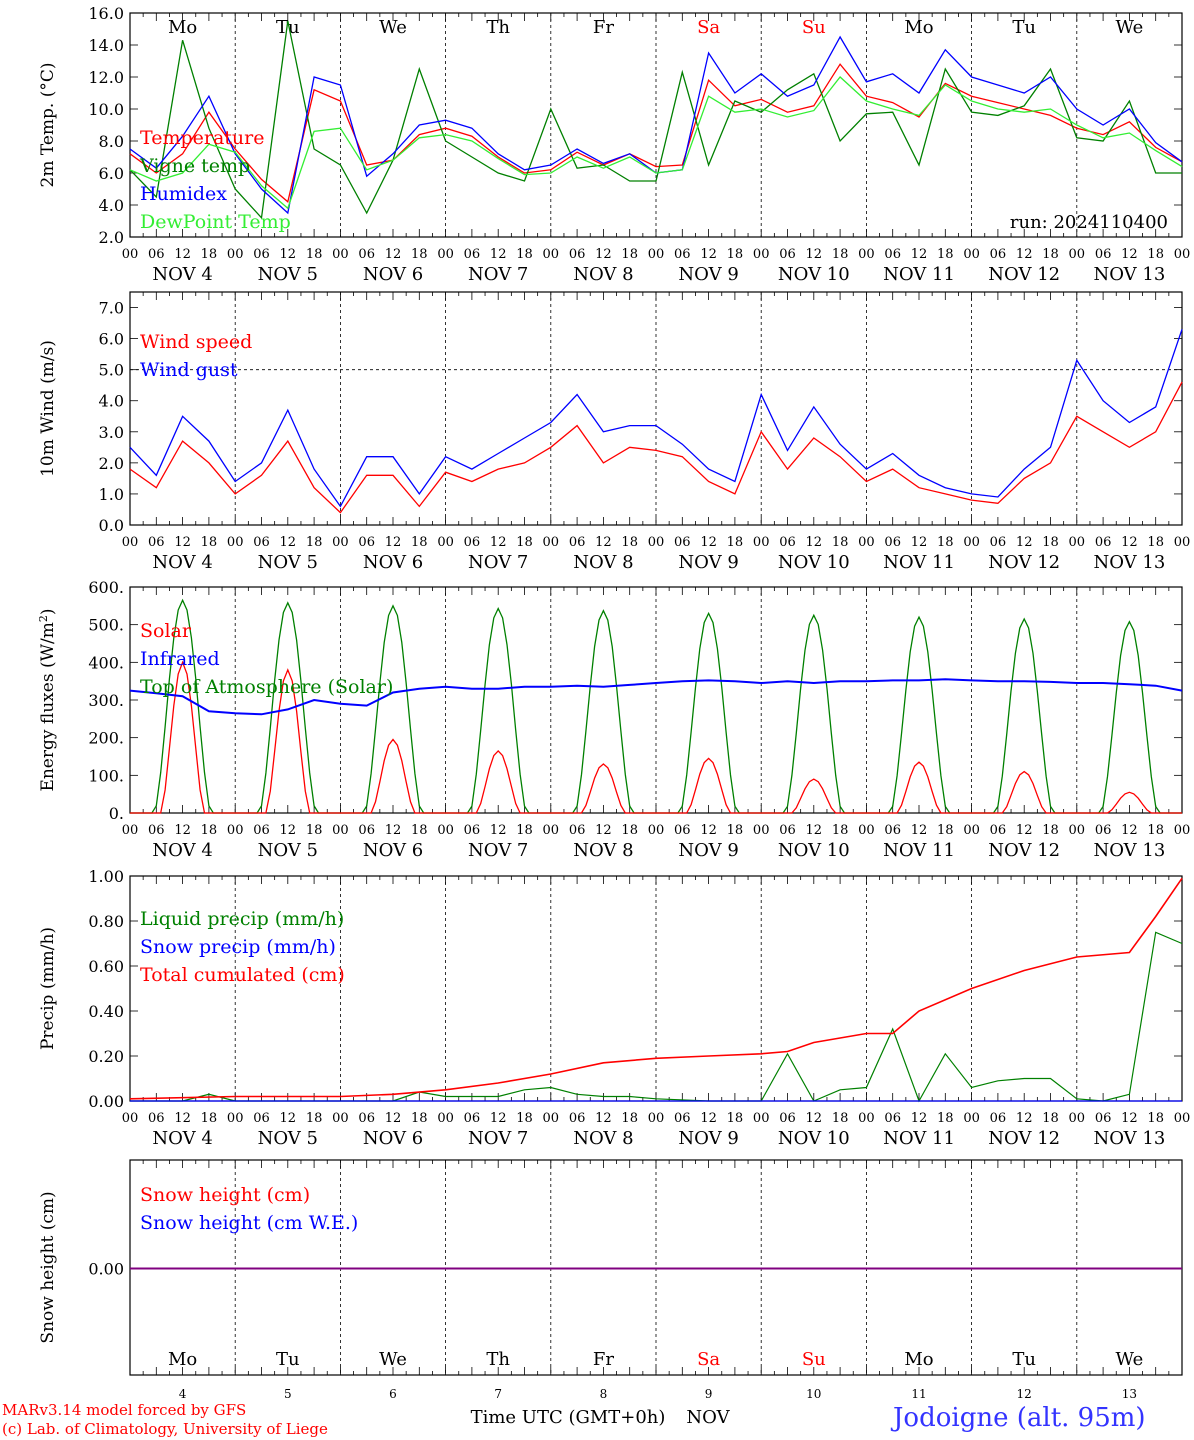 The width and height of the screenshot is (1194, 1440). I want to click on legend-entry: Liquid precip (mm/h), so click(242, 919).